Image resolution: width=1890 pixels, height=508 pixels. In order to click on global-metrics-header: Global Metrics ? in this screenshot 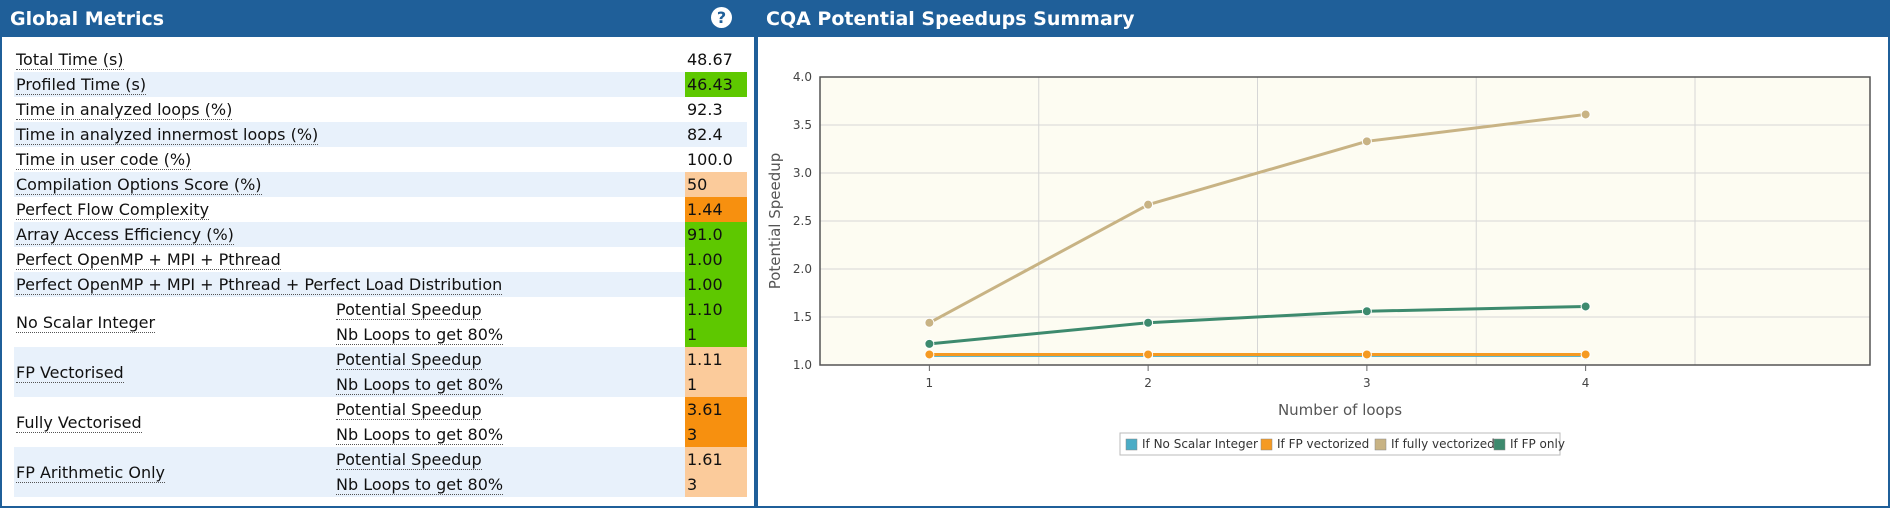, I will do `click(378, 19)`.